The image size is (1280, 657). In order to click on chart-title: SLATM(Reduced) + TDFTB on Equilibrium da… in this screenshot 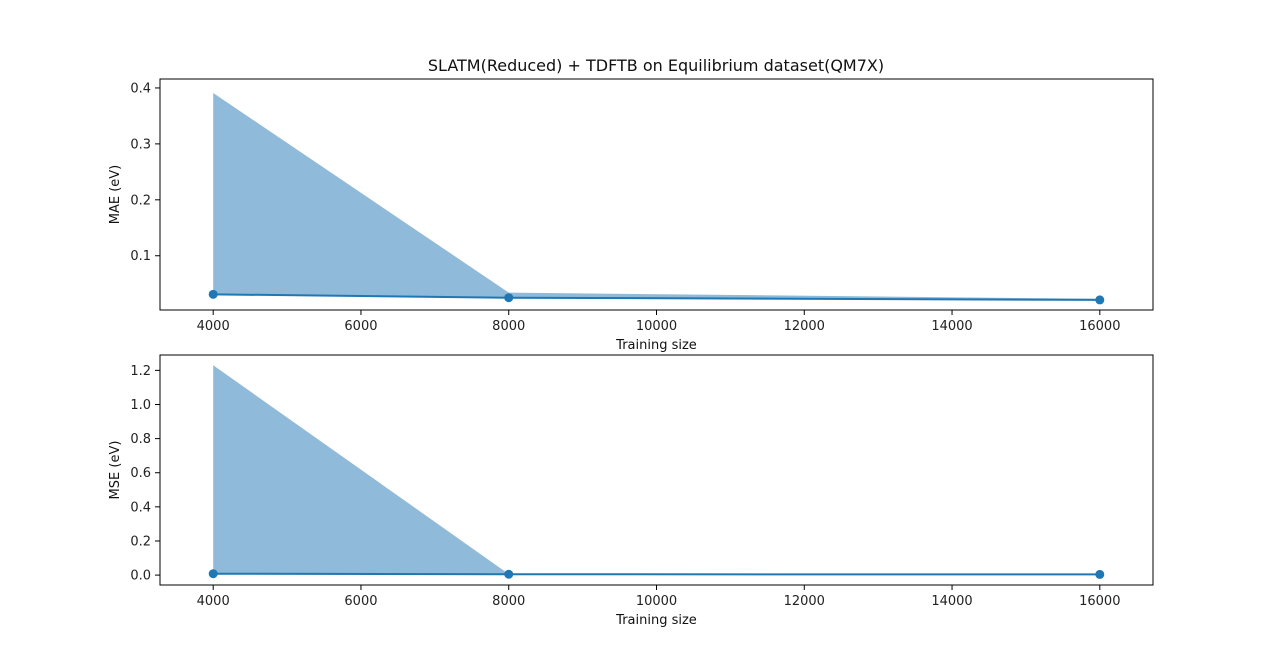, I will do `click(656, 65)`.